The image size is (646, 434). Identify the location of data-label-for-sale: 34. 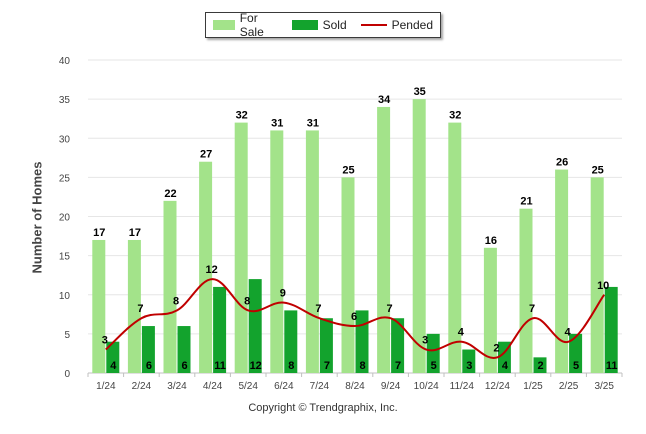
(384, 100).